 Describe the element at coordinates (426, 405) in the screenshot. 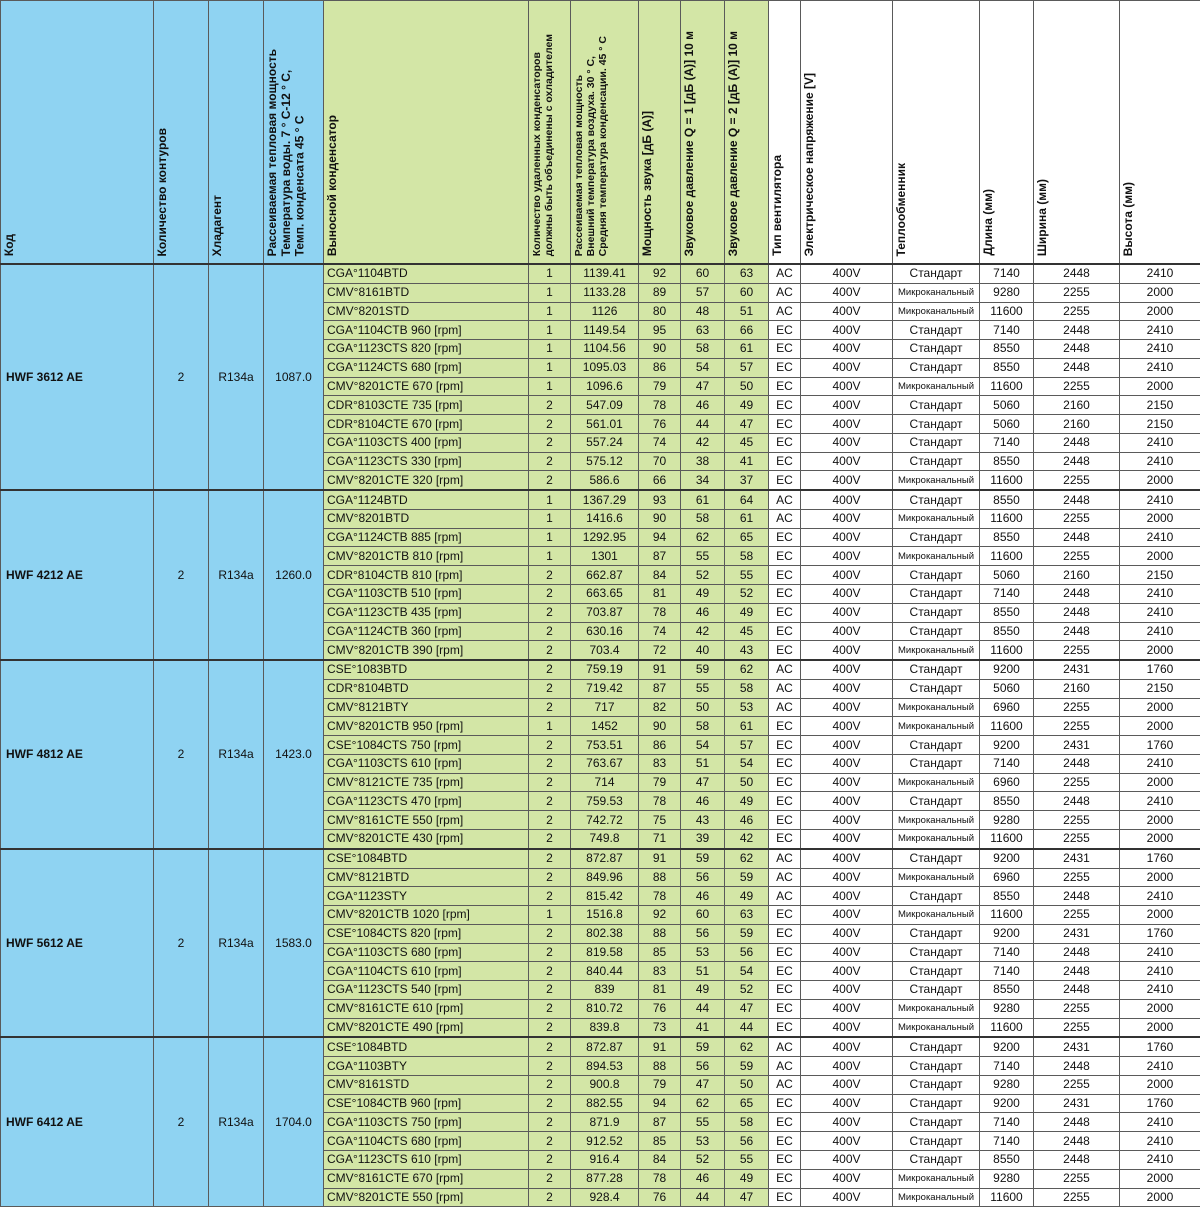

I see `remote-condenser-cell: CDR°8103CTE 735 [rpm]` at that location.